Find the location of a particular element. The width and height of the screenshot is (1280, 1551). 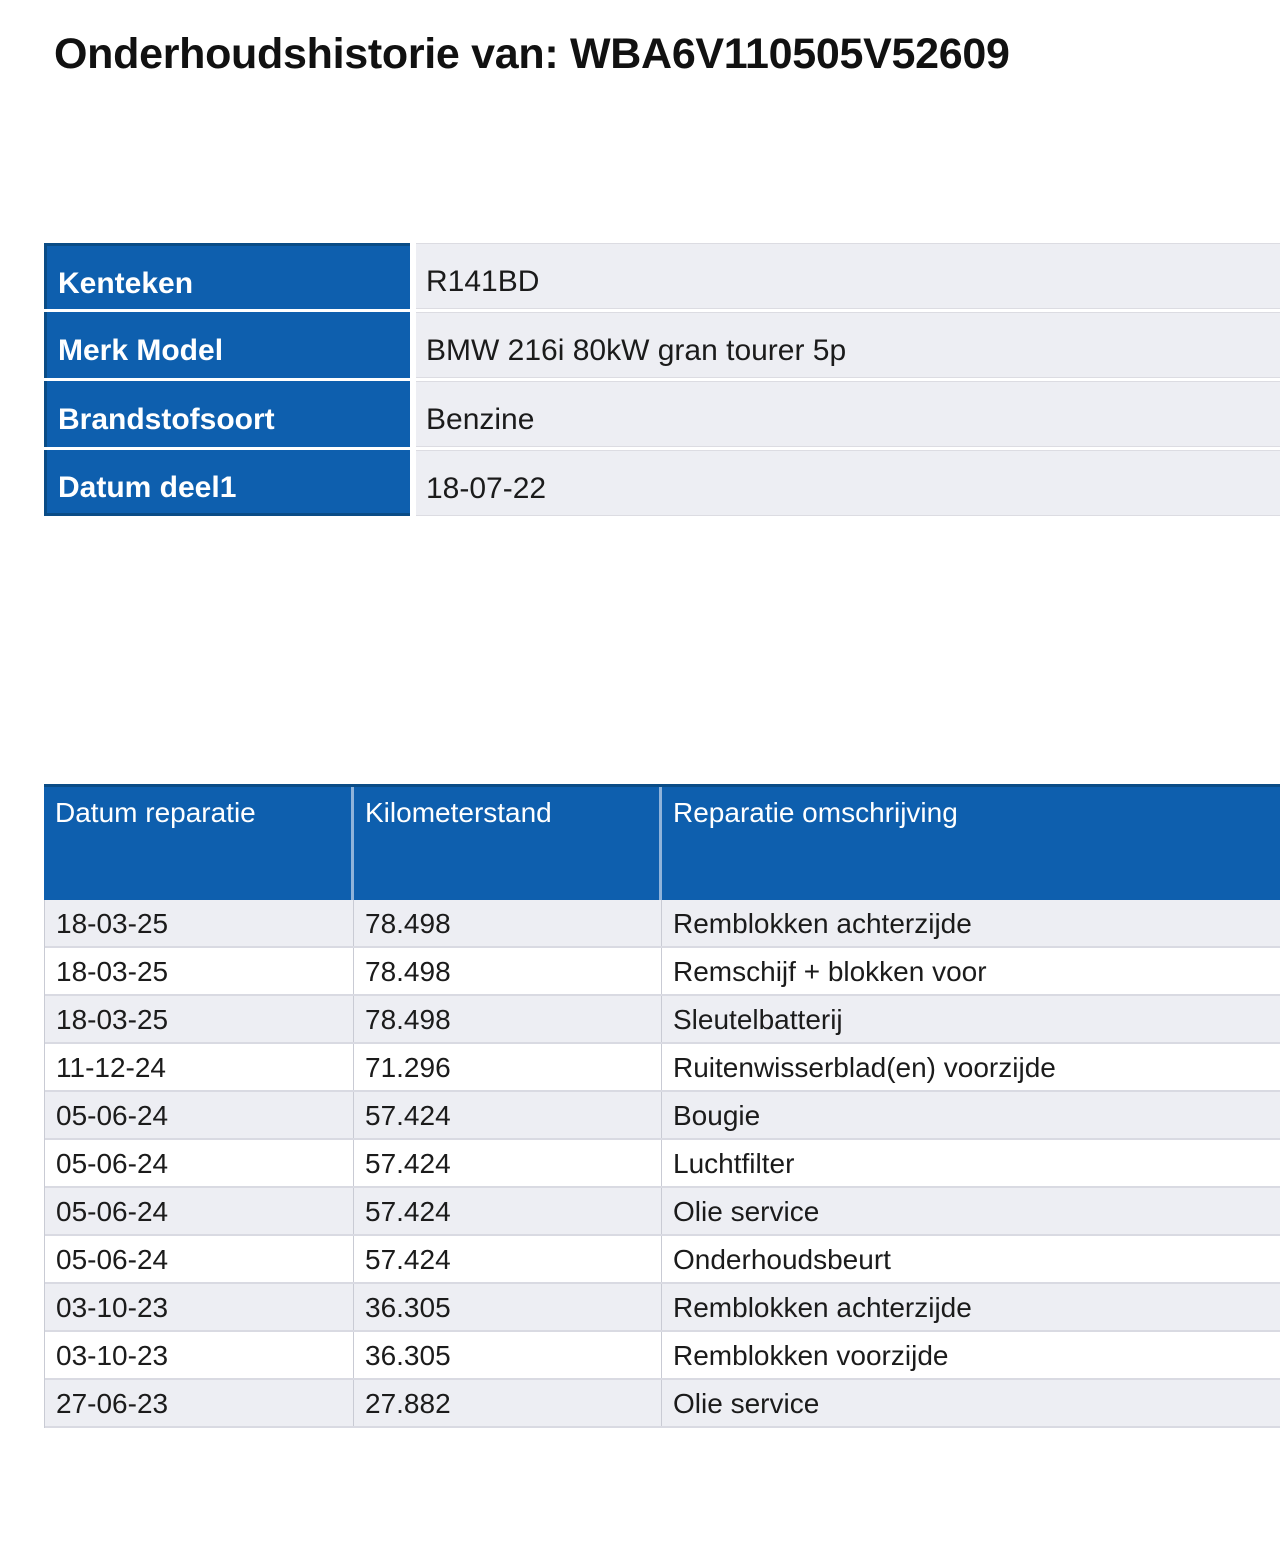

vehicle-info-value: BMW 216i 80kW gran tourer 5p is located at coordinates (848, 345).